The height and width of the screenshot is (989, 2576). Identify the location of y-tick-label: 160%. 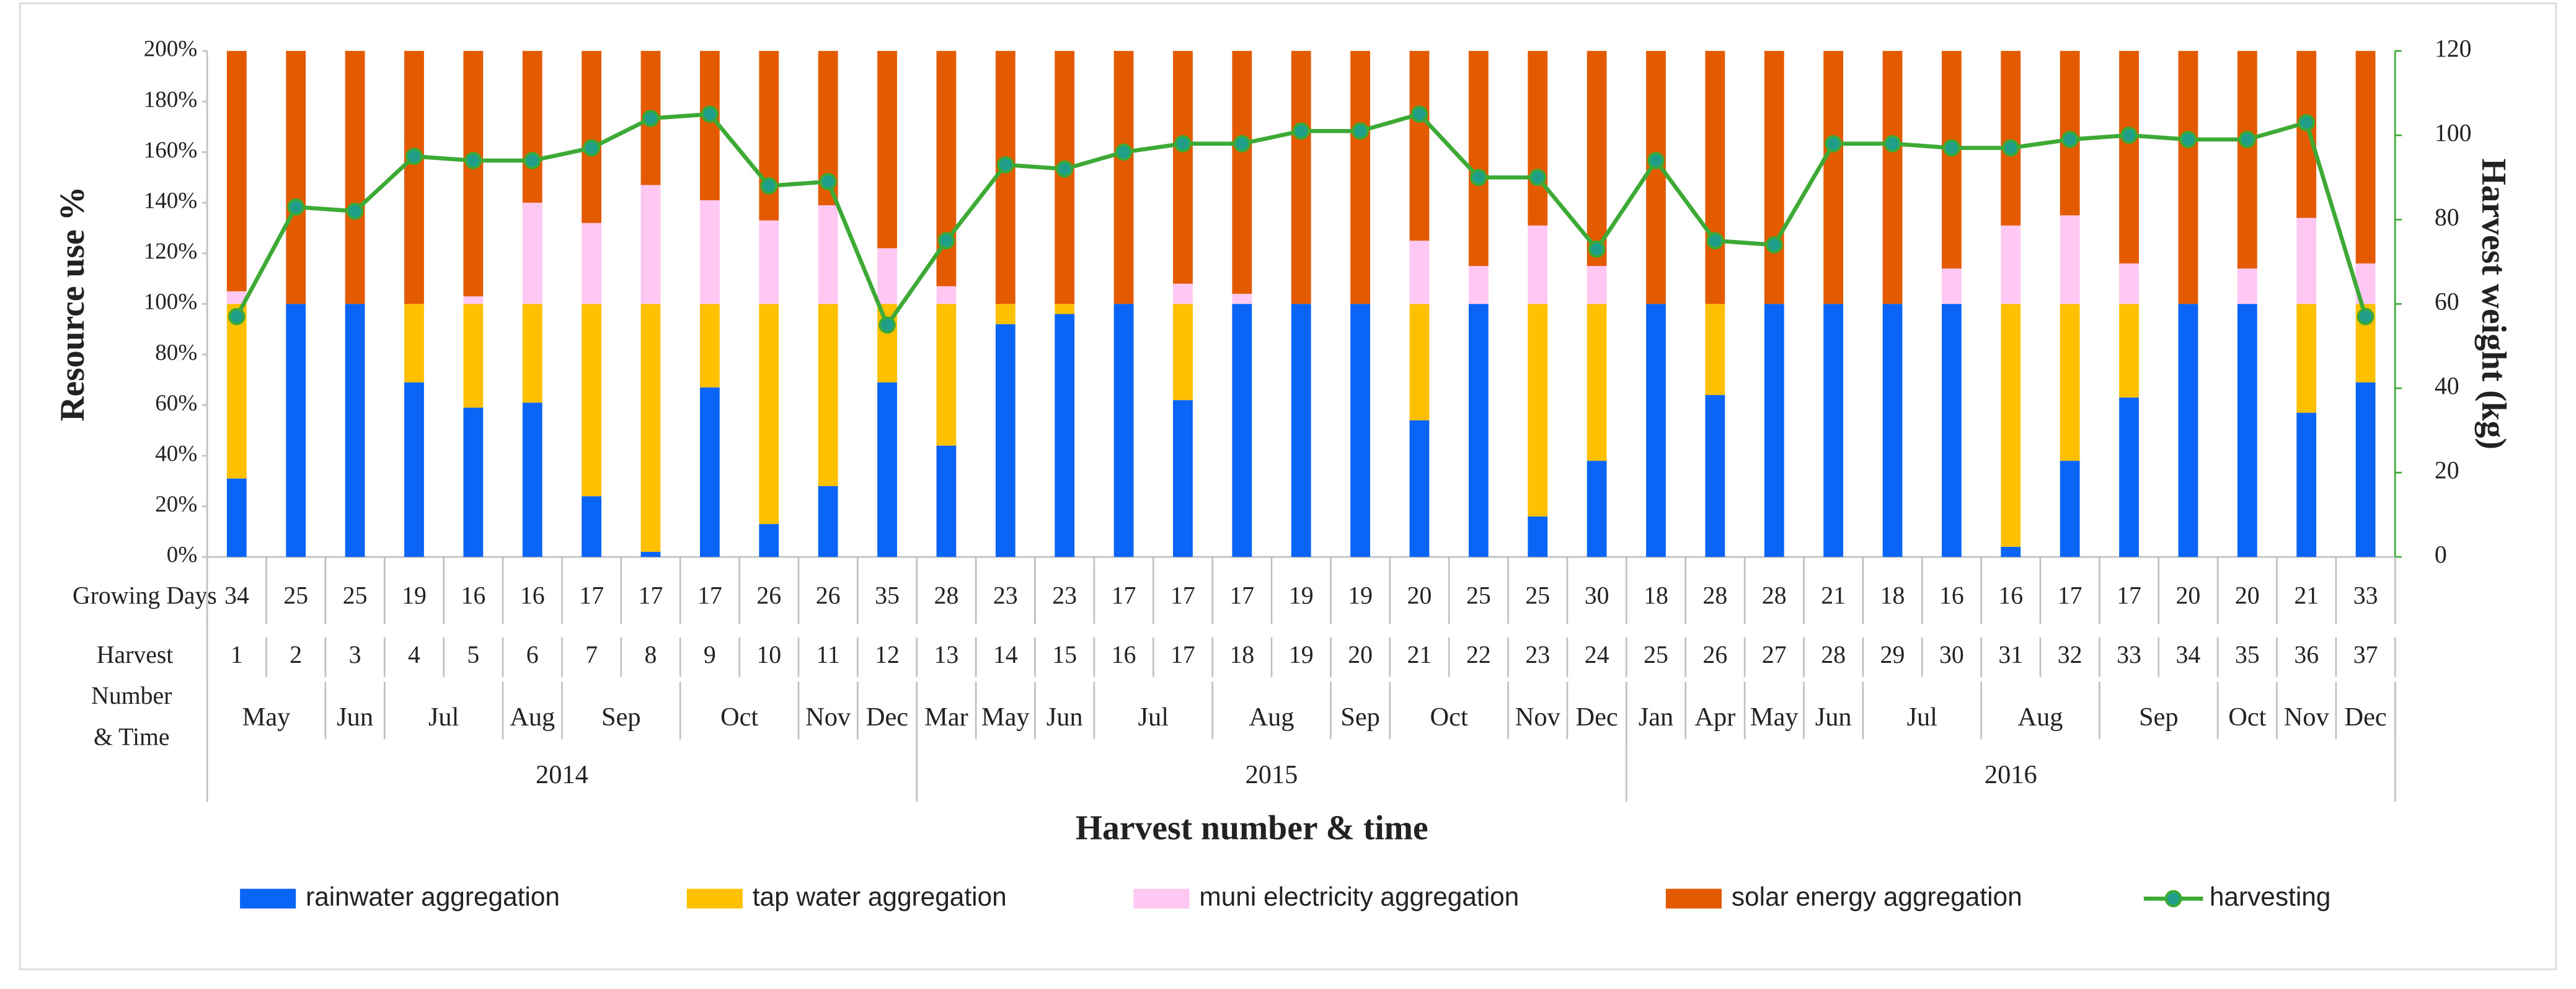
(171, 150).